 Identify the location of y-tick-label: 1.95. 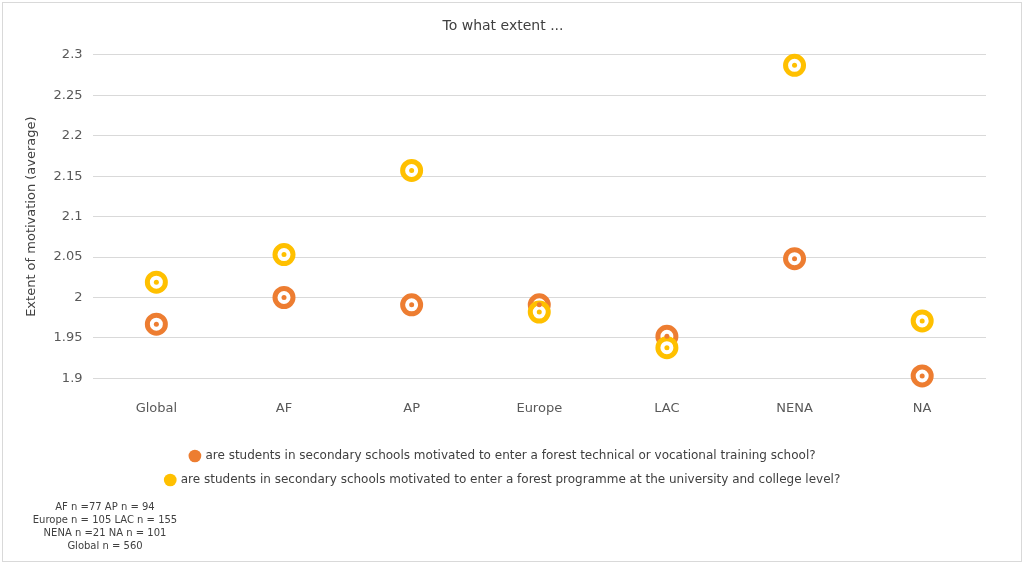
(68, 337).